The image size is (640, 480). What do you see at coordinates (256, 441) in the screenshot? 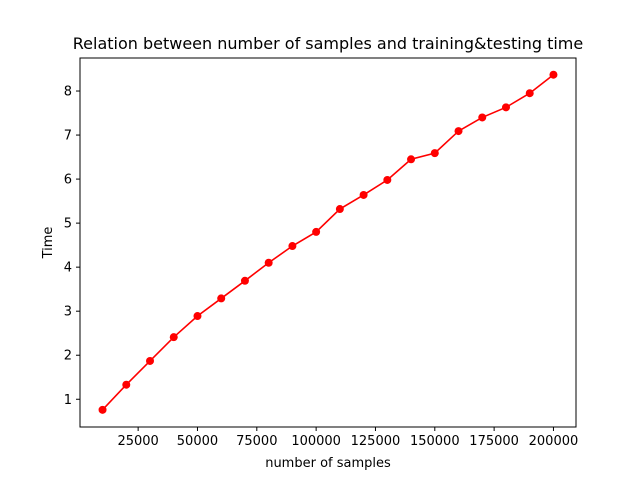
I see `x-tick-label: 75000` at bounding box center [256, 441].